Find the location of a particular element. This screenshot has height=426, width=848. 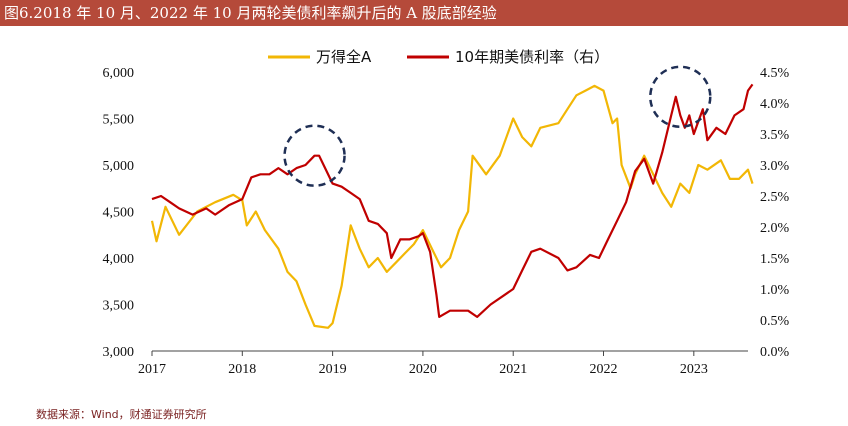

y-right-tick-label: 0.0% is located at coordinates (775, 352).